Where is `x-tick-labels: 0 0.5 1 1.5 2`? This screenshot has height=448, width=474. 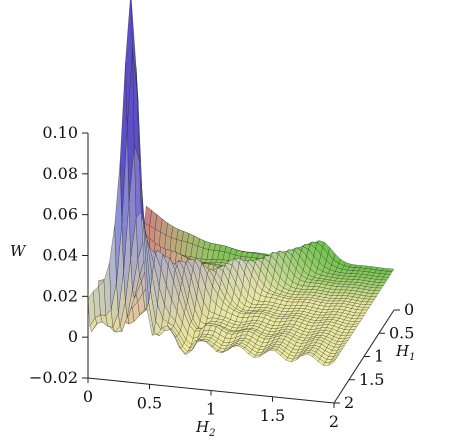
x-tick-labels: 0 0.5 1 1.5 2 is located at coordinates (211, 404).